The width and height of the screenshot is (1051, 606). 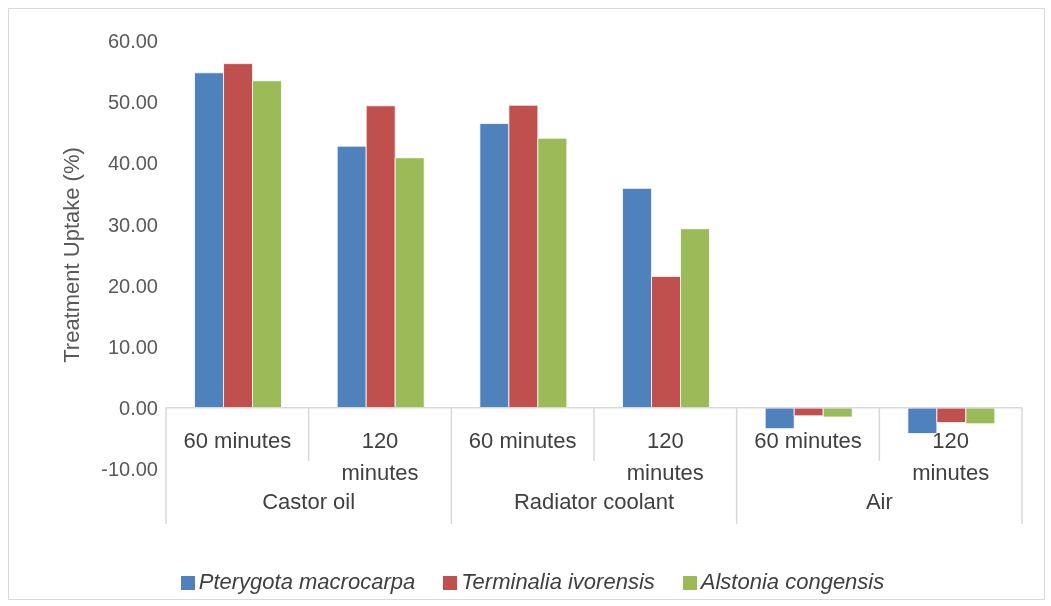 I want to click on y-tick-label: 20.00, so click(x=132, y=285).